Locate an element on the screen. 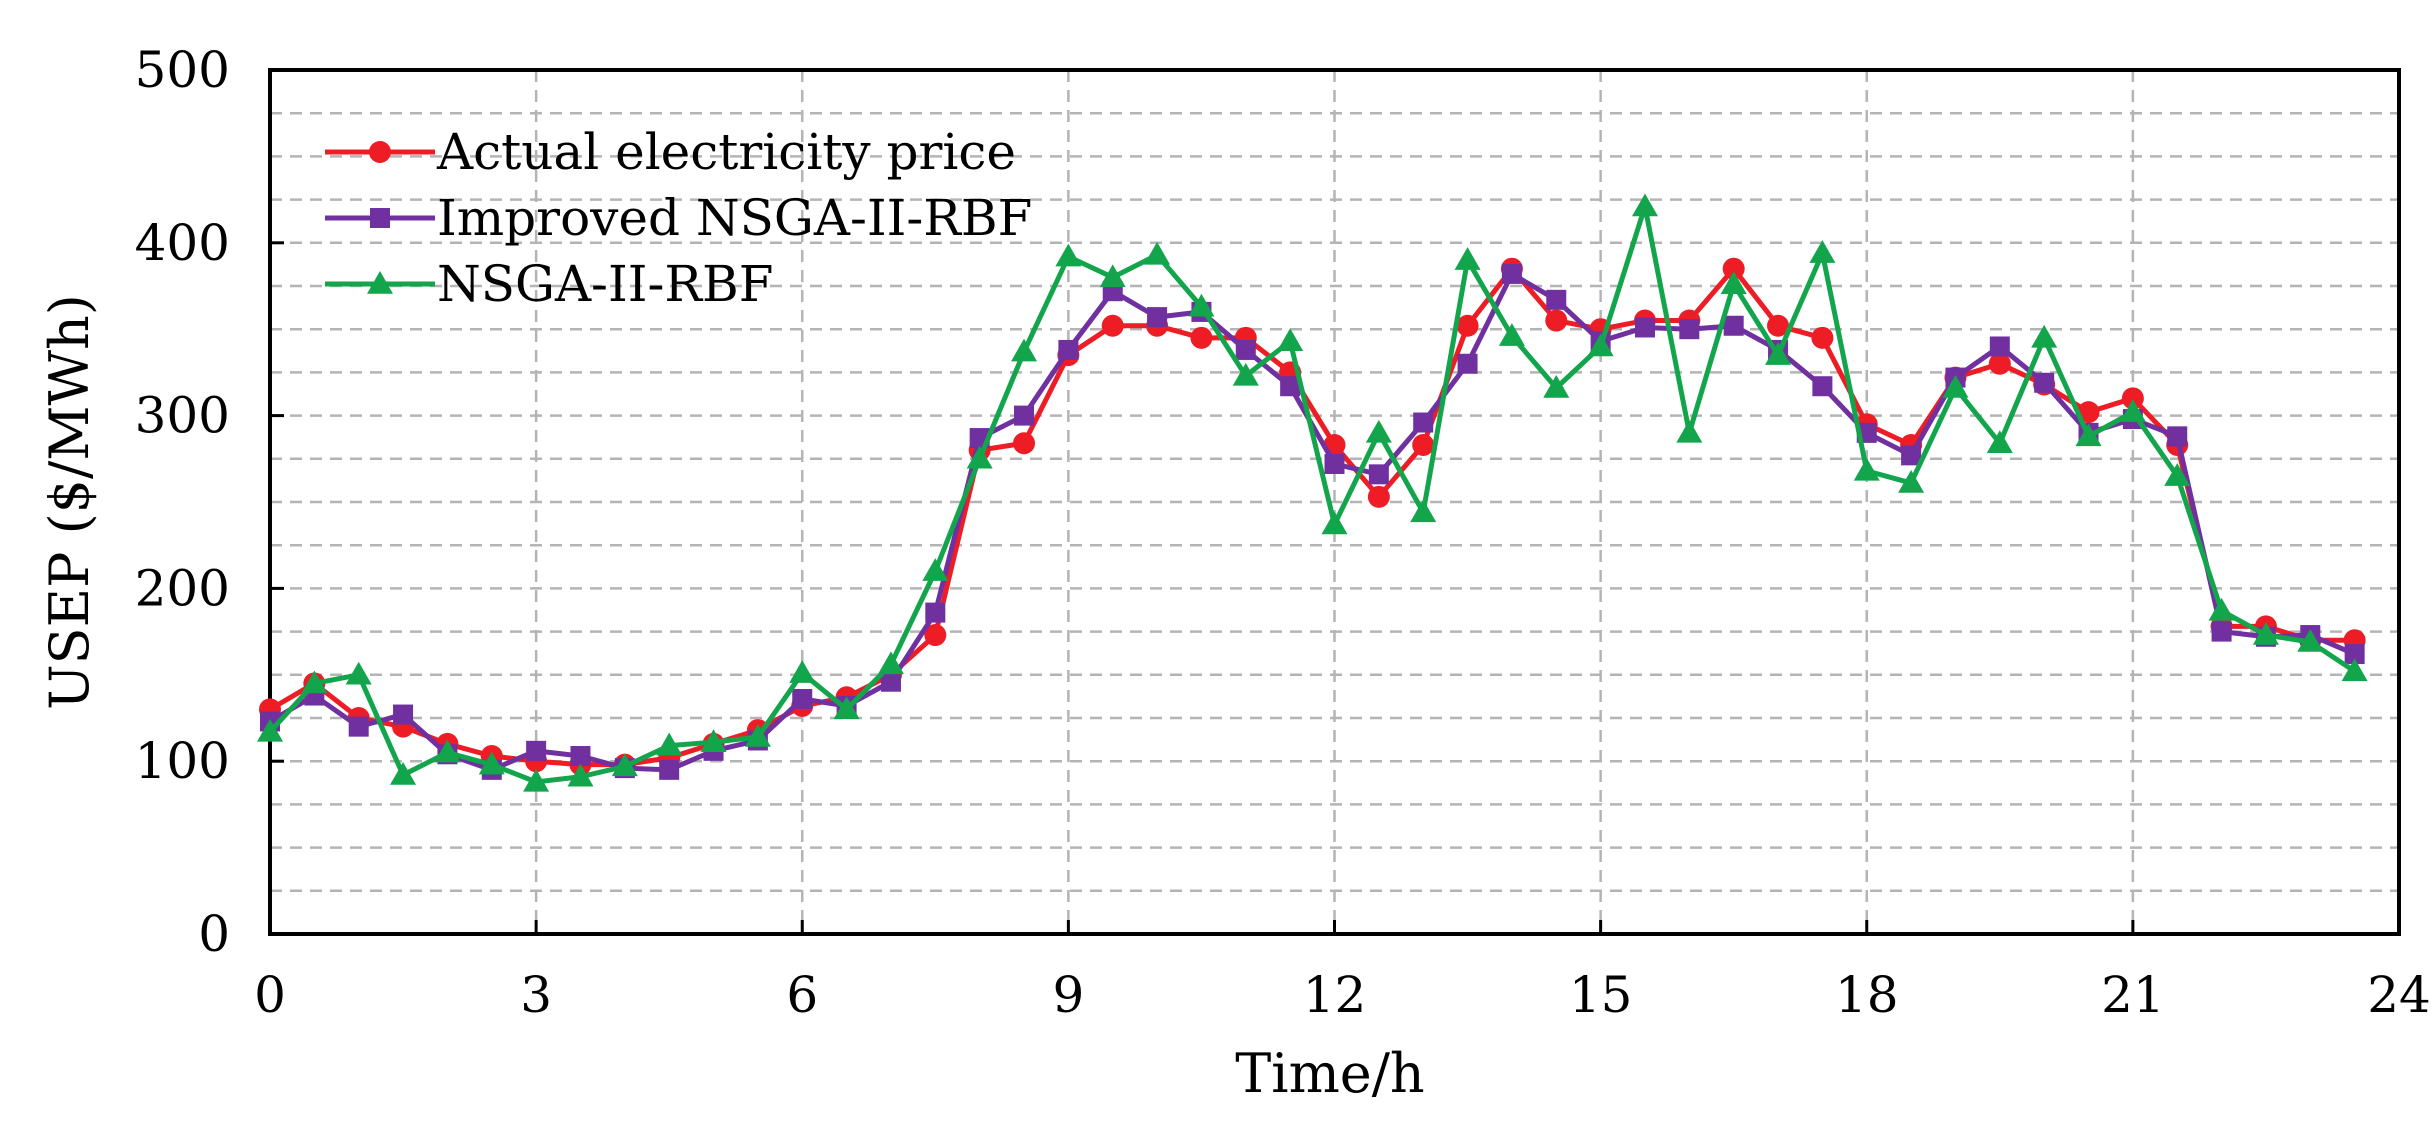  y-tick-label: 100 is located at coordinates (182, 761).